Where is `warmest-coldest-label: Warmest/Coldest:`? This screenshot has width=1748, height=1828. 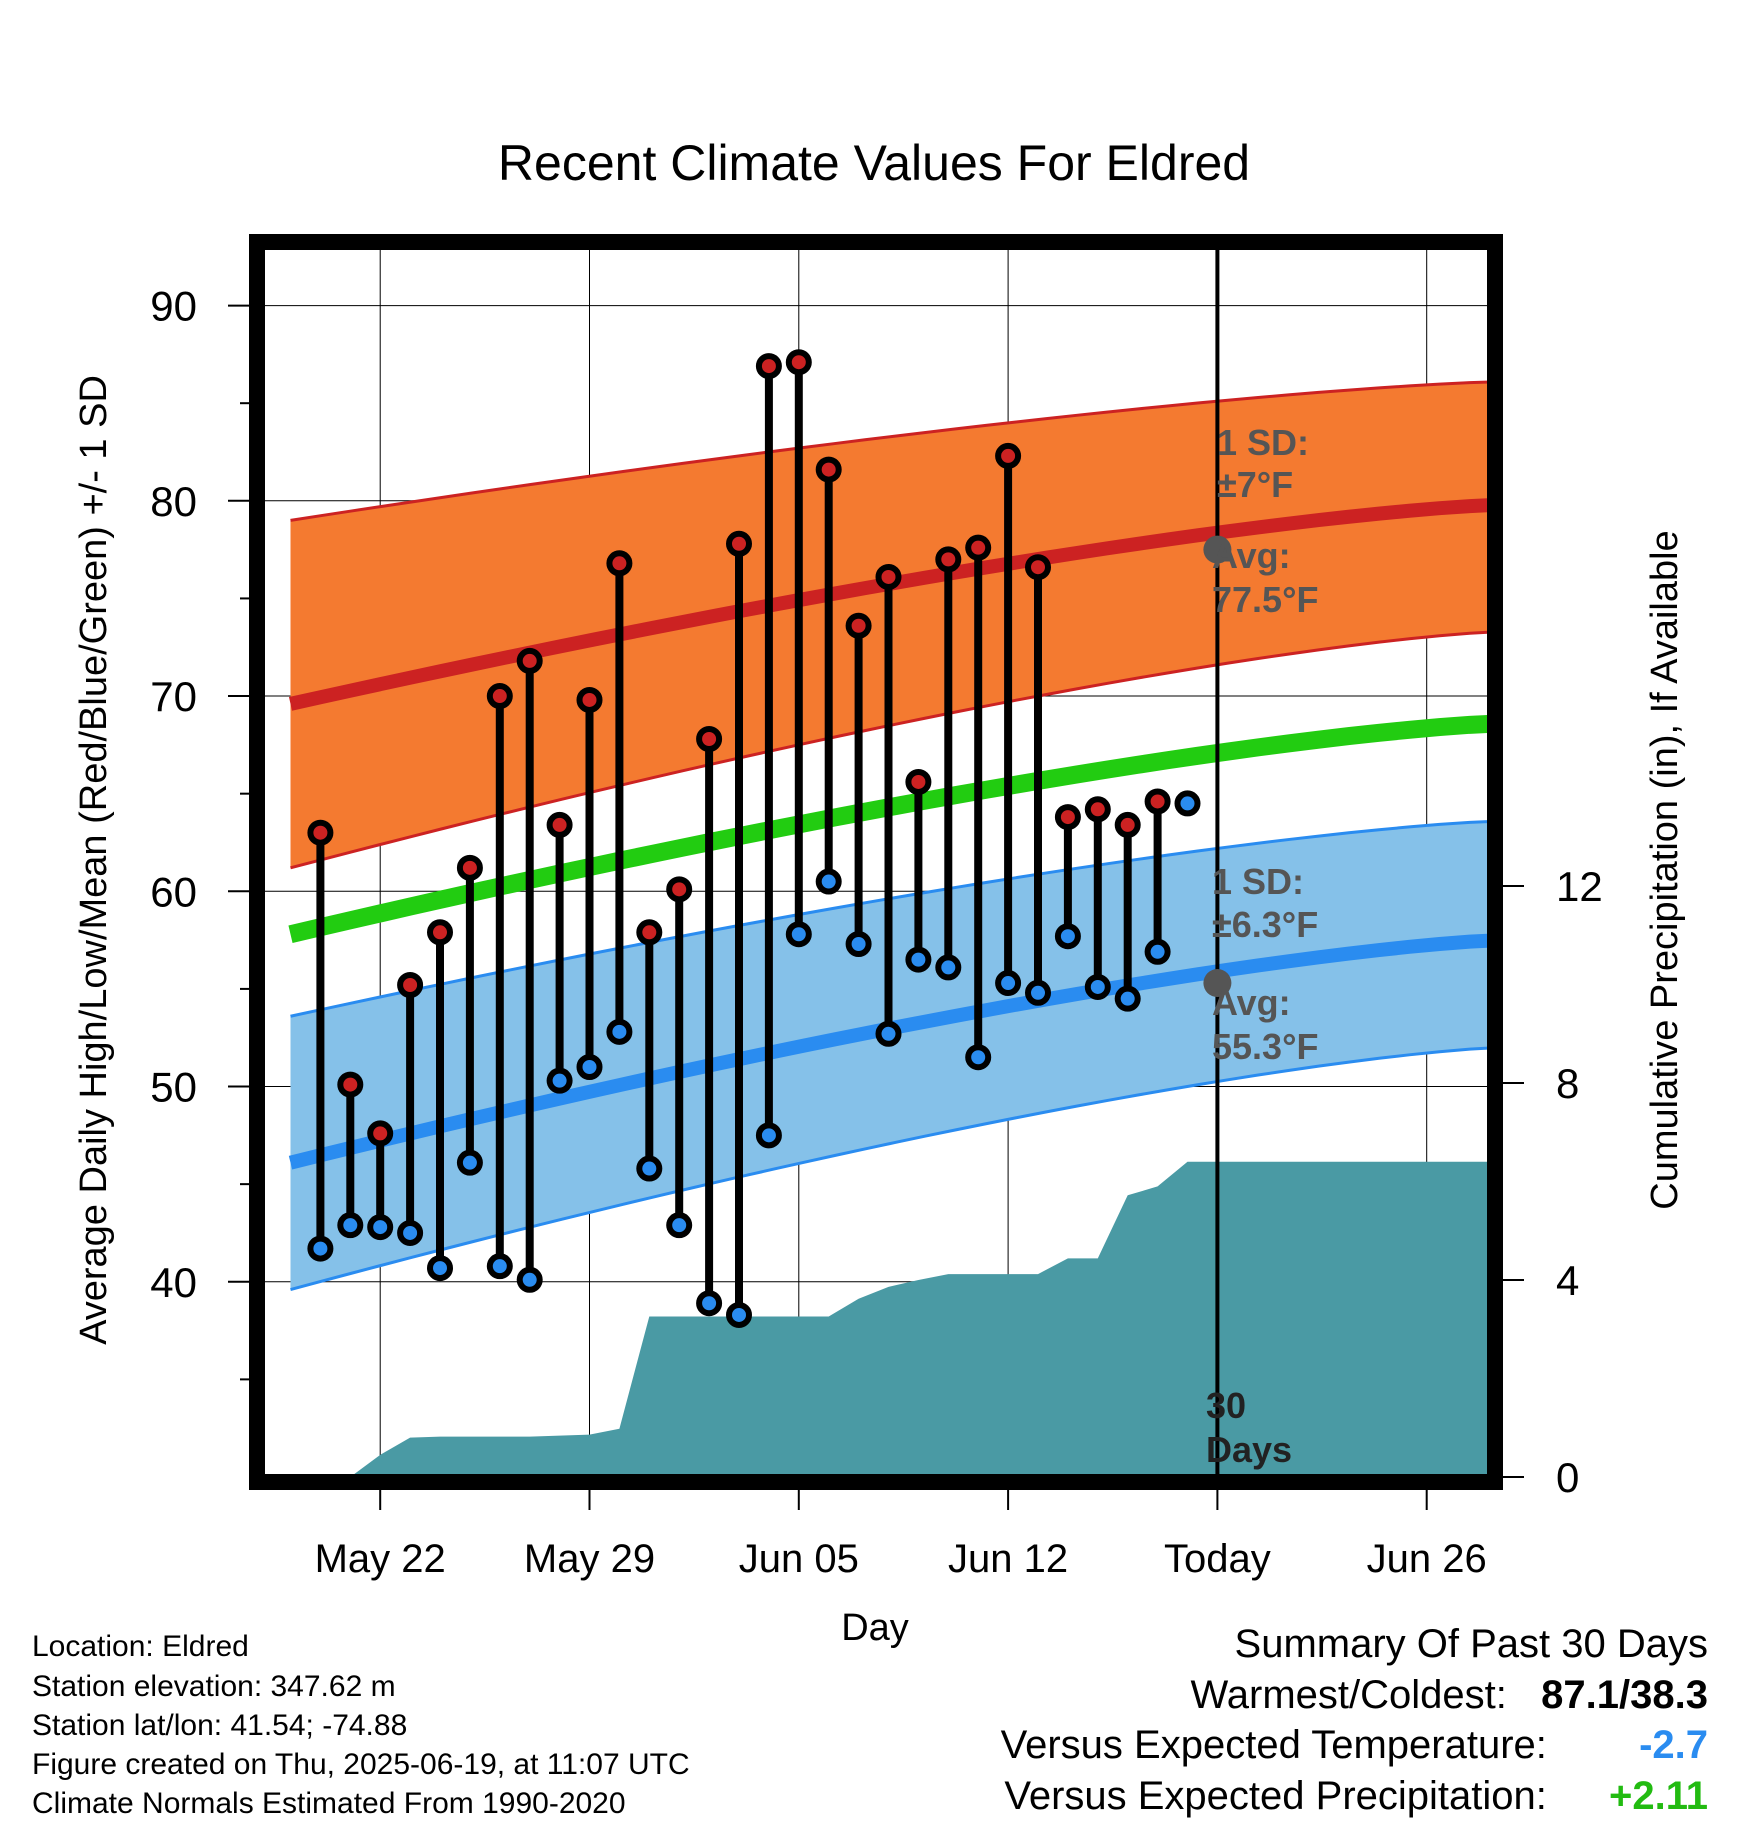
warmest-coldest-label: Warmest/Coldest: is located at coordinates (1348, 1695).